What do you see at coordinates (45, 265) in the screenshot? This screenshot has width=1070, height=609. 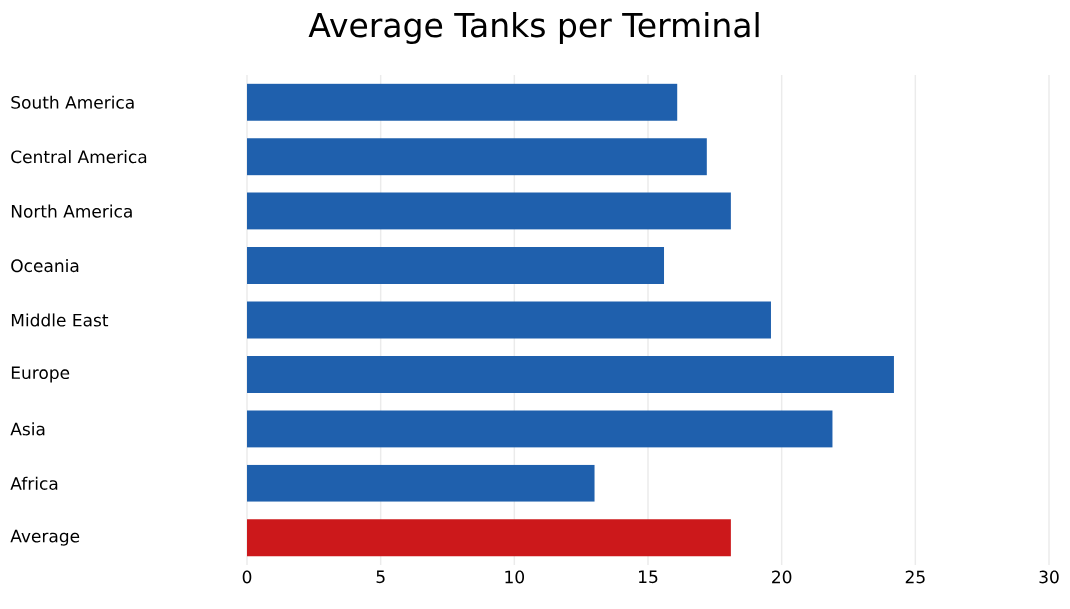 I see `y-tick-label: Oceania` at bounding box center [45, 265].